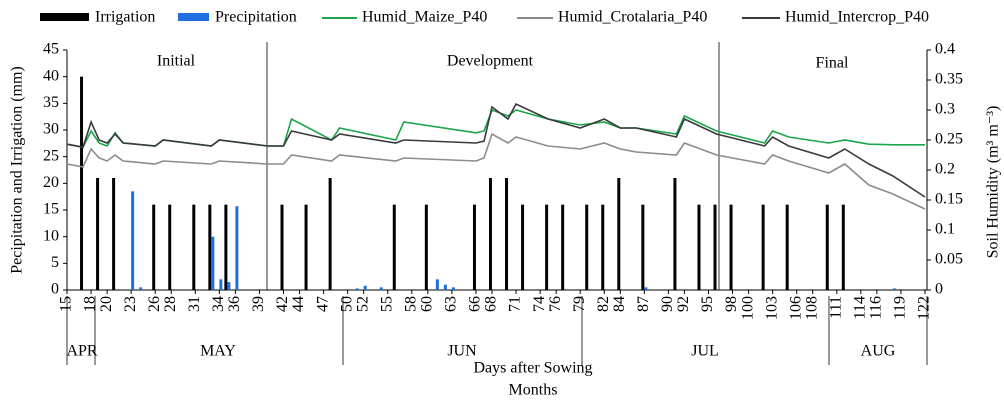  What do you see at coordinates (55, 262) in the screenshot?
I see `y-tick-label: 5` at bounding box center [55, 262].